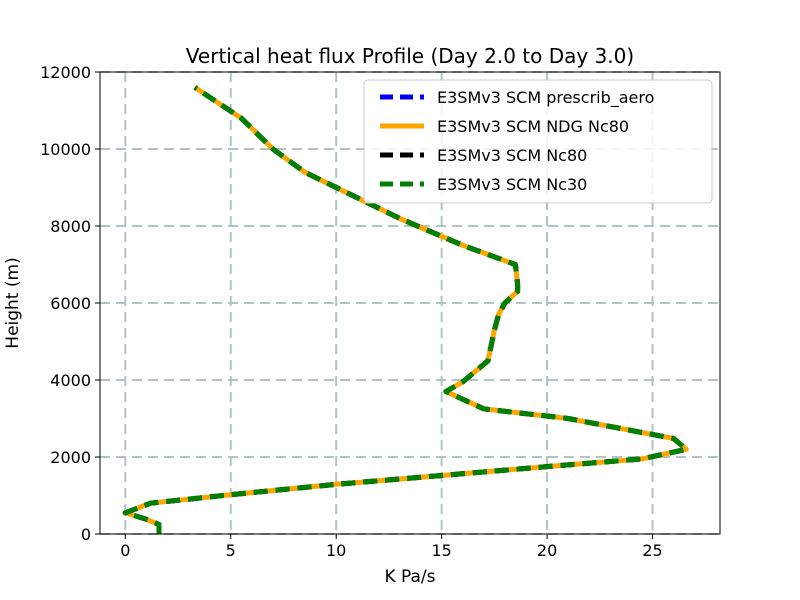 This screenshot has height=600, width=800. I want to click on y-tick-label: 2000, so click(70, 457).